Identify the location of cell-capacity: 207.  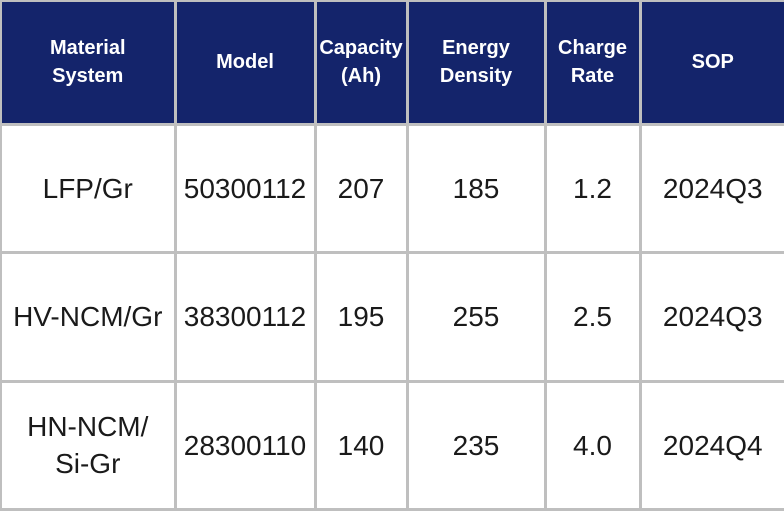
(361, 188).